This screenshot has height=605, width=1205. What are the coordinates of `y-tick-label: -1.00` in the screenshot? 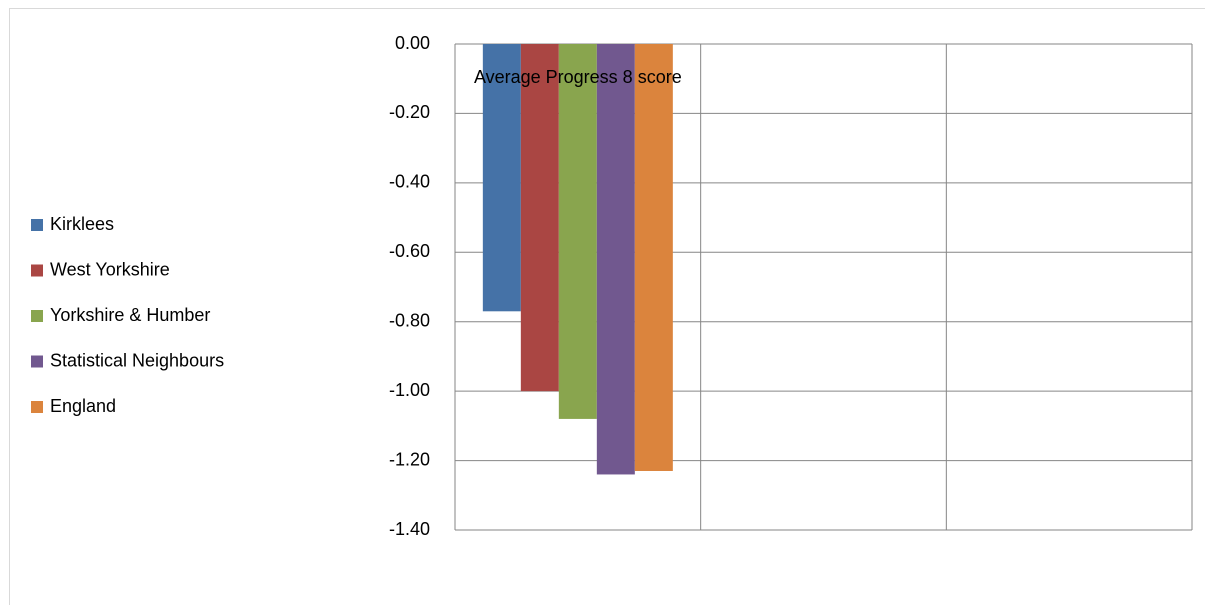 It's located at (409, 390).